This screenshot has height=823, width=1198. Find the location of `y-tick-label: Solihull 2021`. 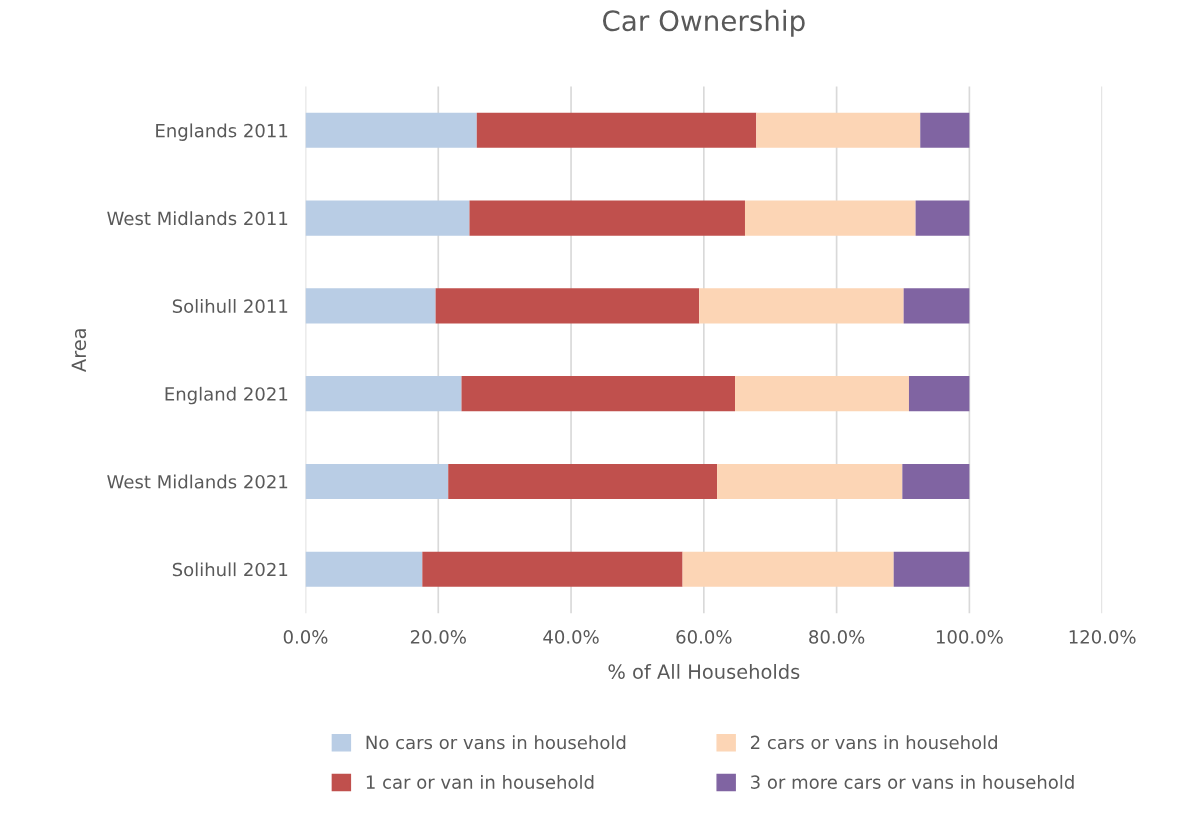

y-tick-label: Solihull 2021 is located at coordinates (230, 569).